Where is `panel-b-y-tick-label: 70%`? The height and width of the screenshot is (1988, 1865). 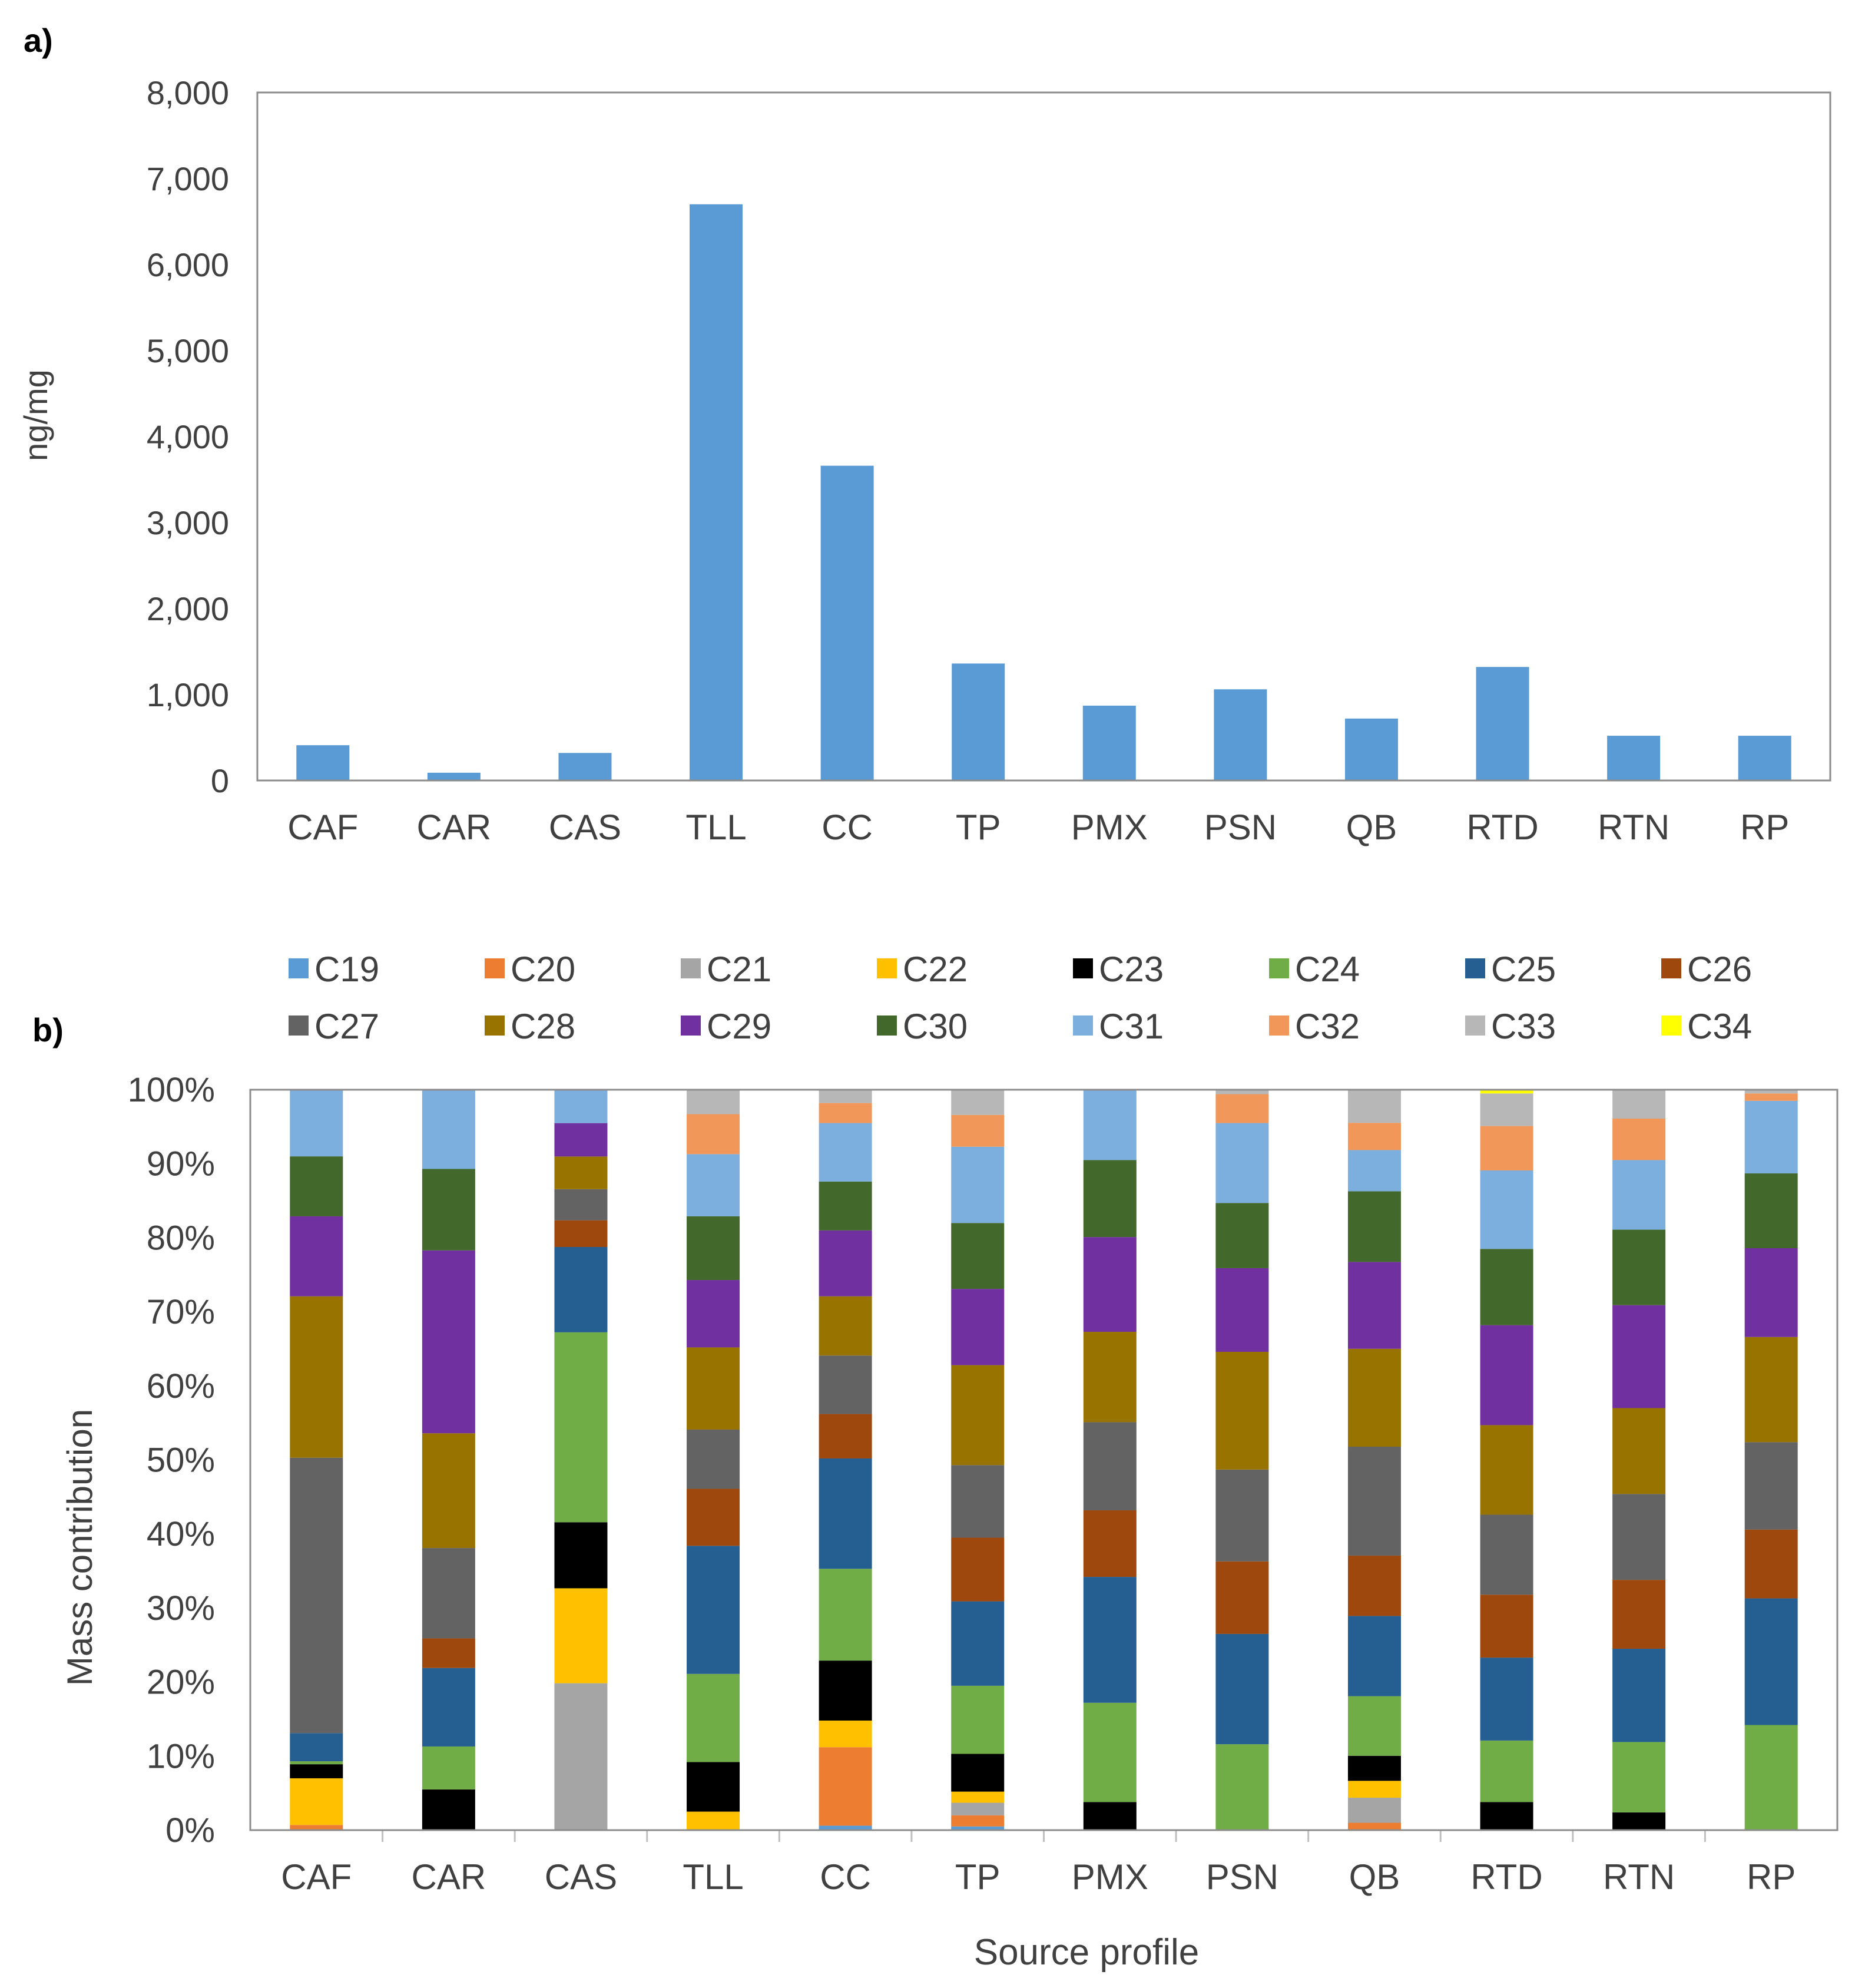
panel-b-y-tick-label: 70% is located at coordinates (181, 1312).